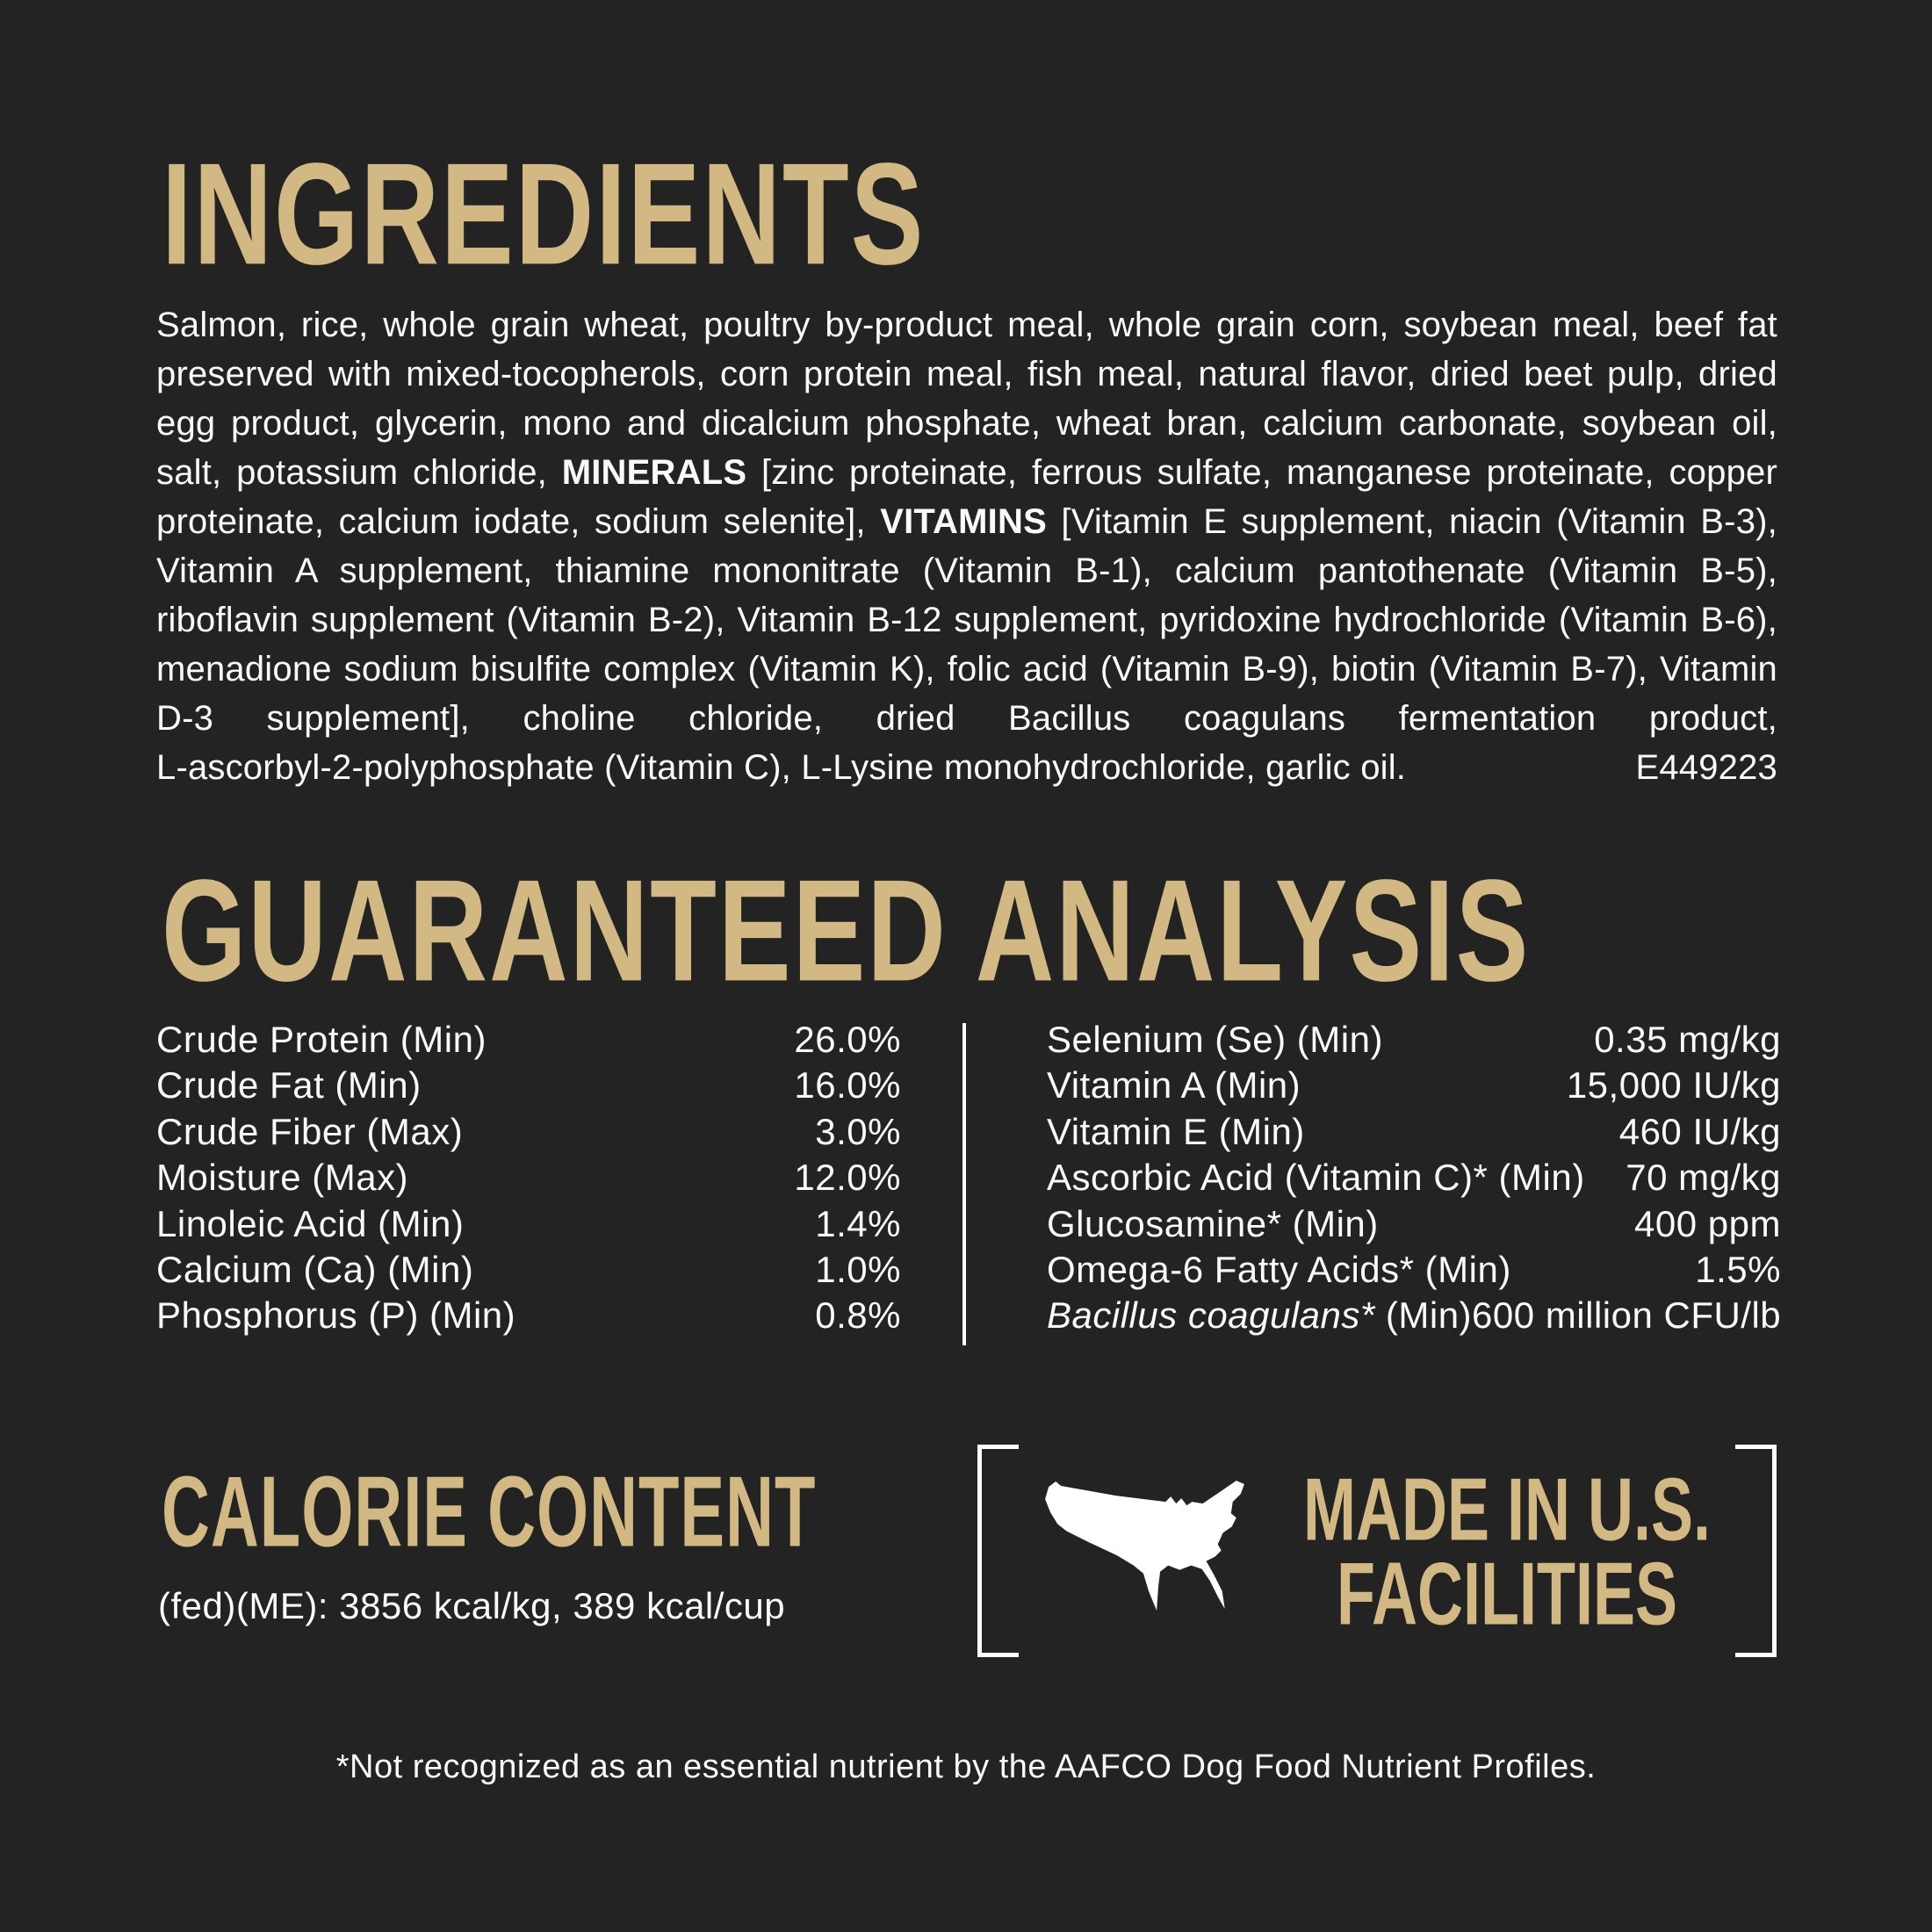  Describe the element at coordinates (1756, 1551) in the screenshot. I see `right-bracket-icon` at that location.